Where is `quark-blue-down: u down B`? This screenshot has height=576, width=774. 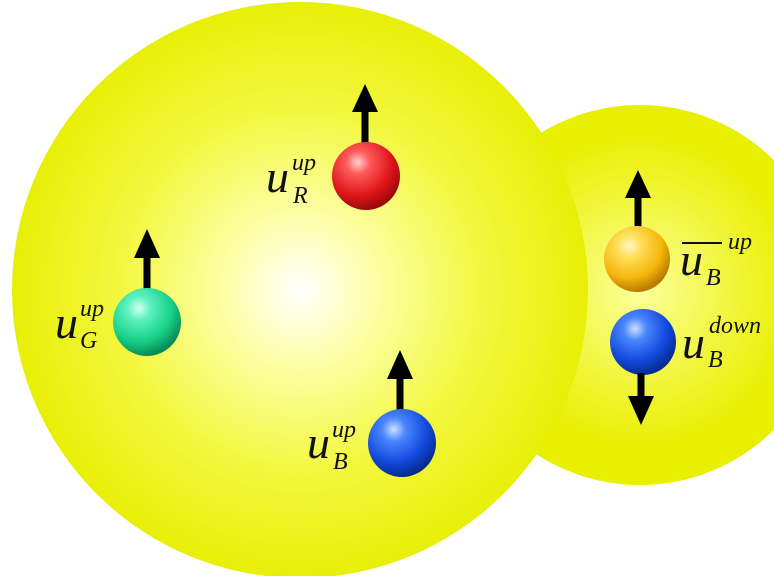
quark-blue-down: u down B is located at coordinates (685, 367).